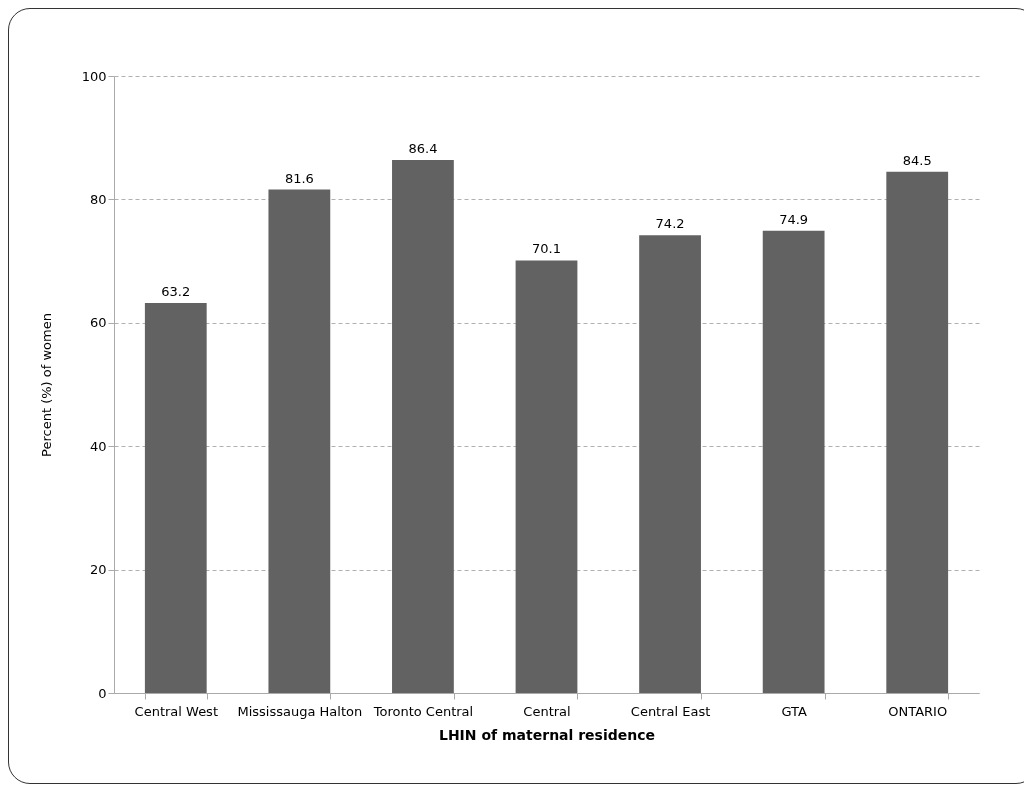 This screenshot has width=1024, height=794. Describe the element at coordinates (98, 446) in the screenshot. I see `y-tick-label: 40` at that location.